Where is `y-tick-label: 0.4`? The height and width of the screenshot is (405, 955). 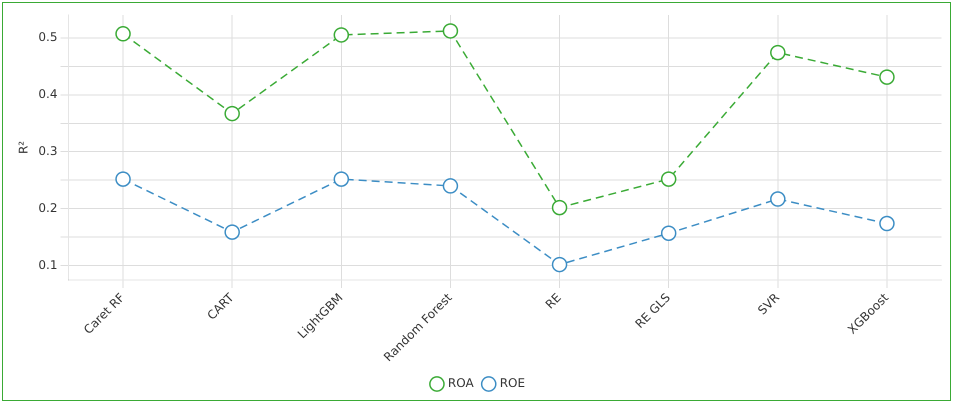 y-tick-label: 0.4 is located at coordinates (48, 93).